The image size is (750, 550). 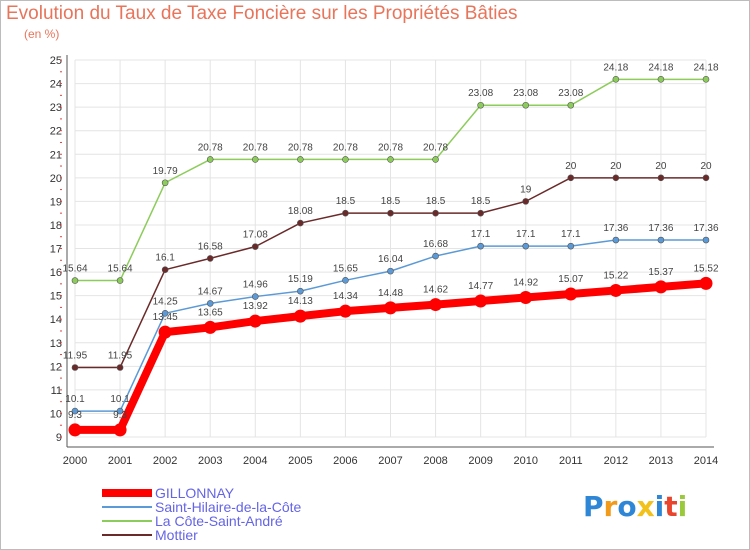 I want to click on x-tick-label: 2010, so click(x=525, y=461).